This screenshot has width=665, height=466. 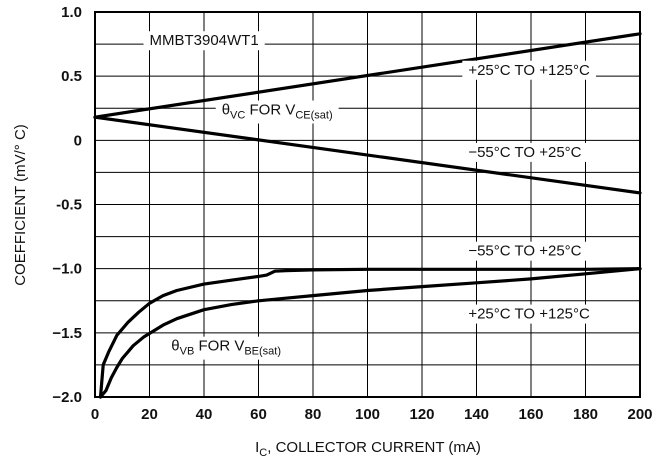 I want to click on y-tick-label-5: 0.5, so click(x=71, y=76).